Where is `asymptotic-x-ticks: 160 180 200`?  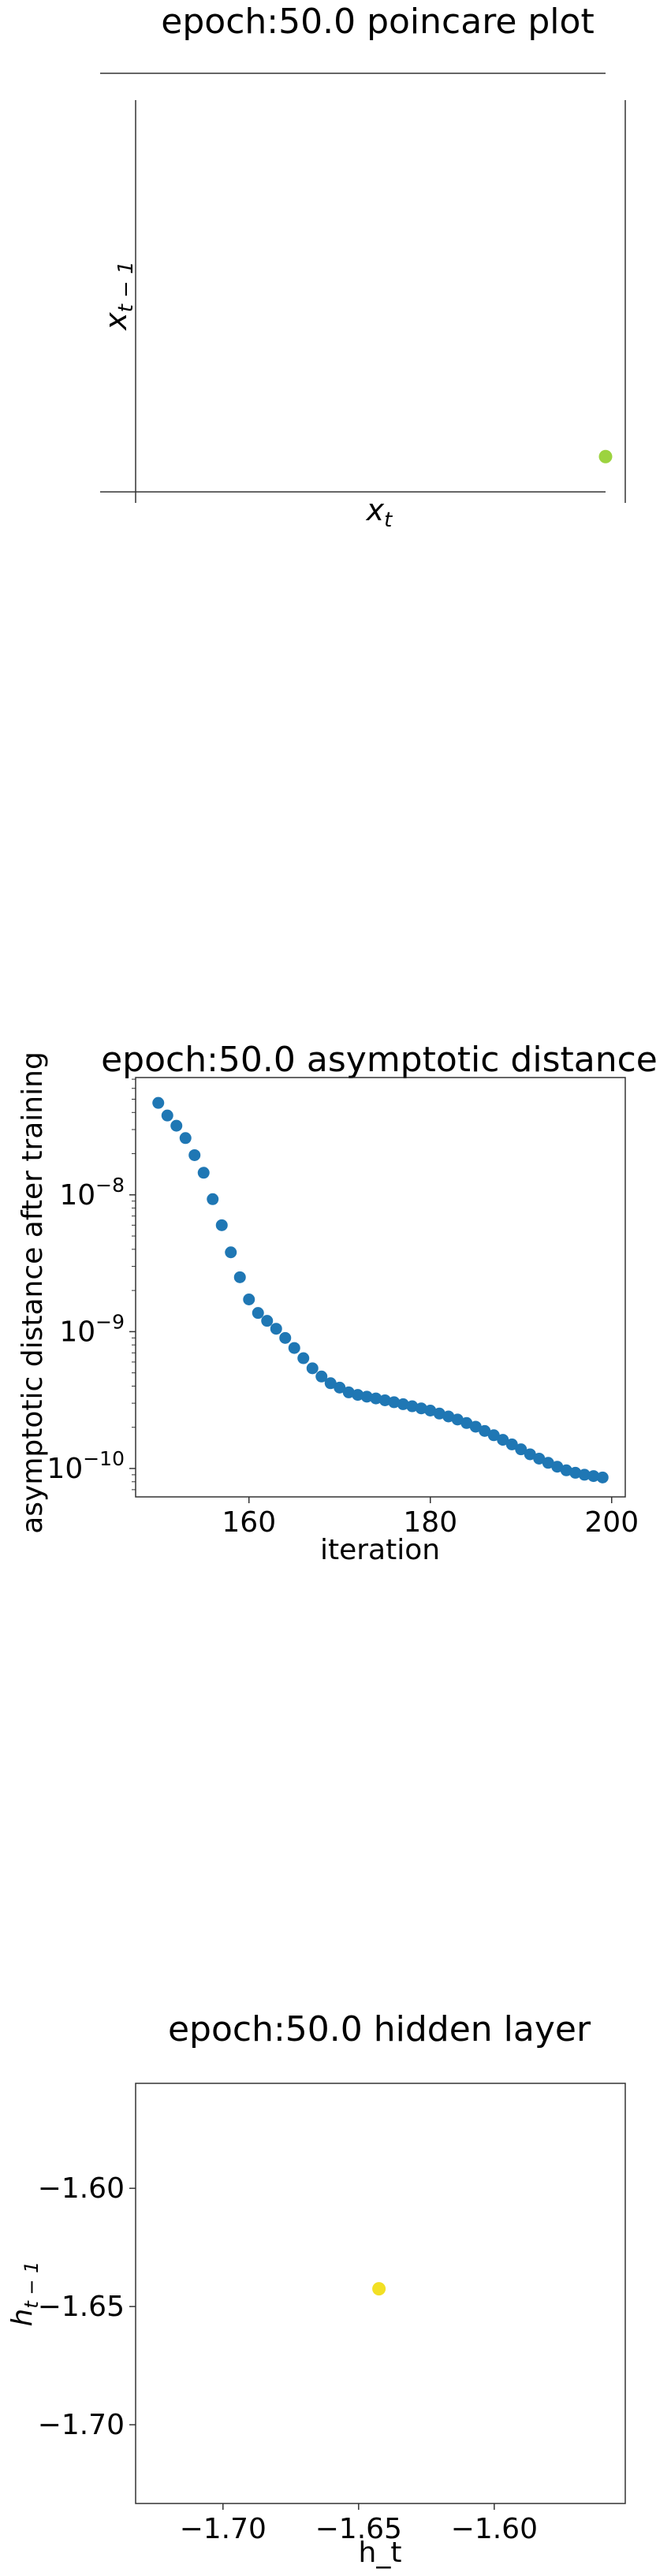 asymptotic-x-ticks: 160 180 200 is located at coordinates (430, 1518).